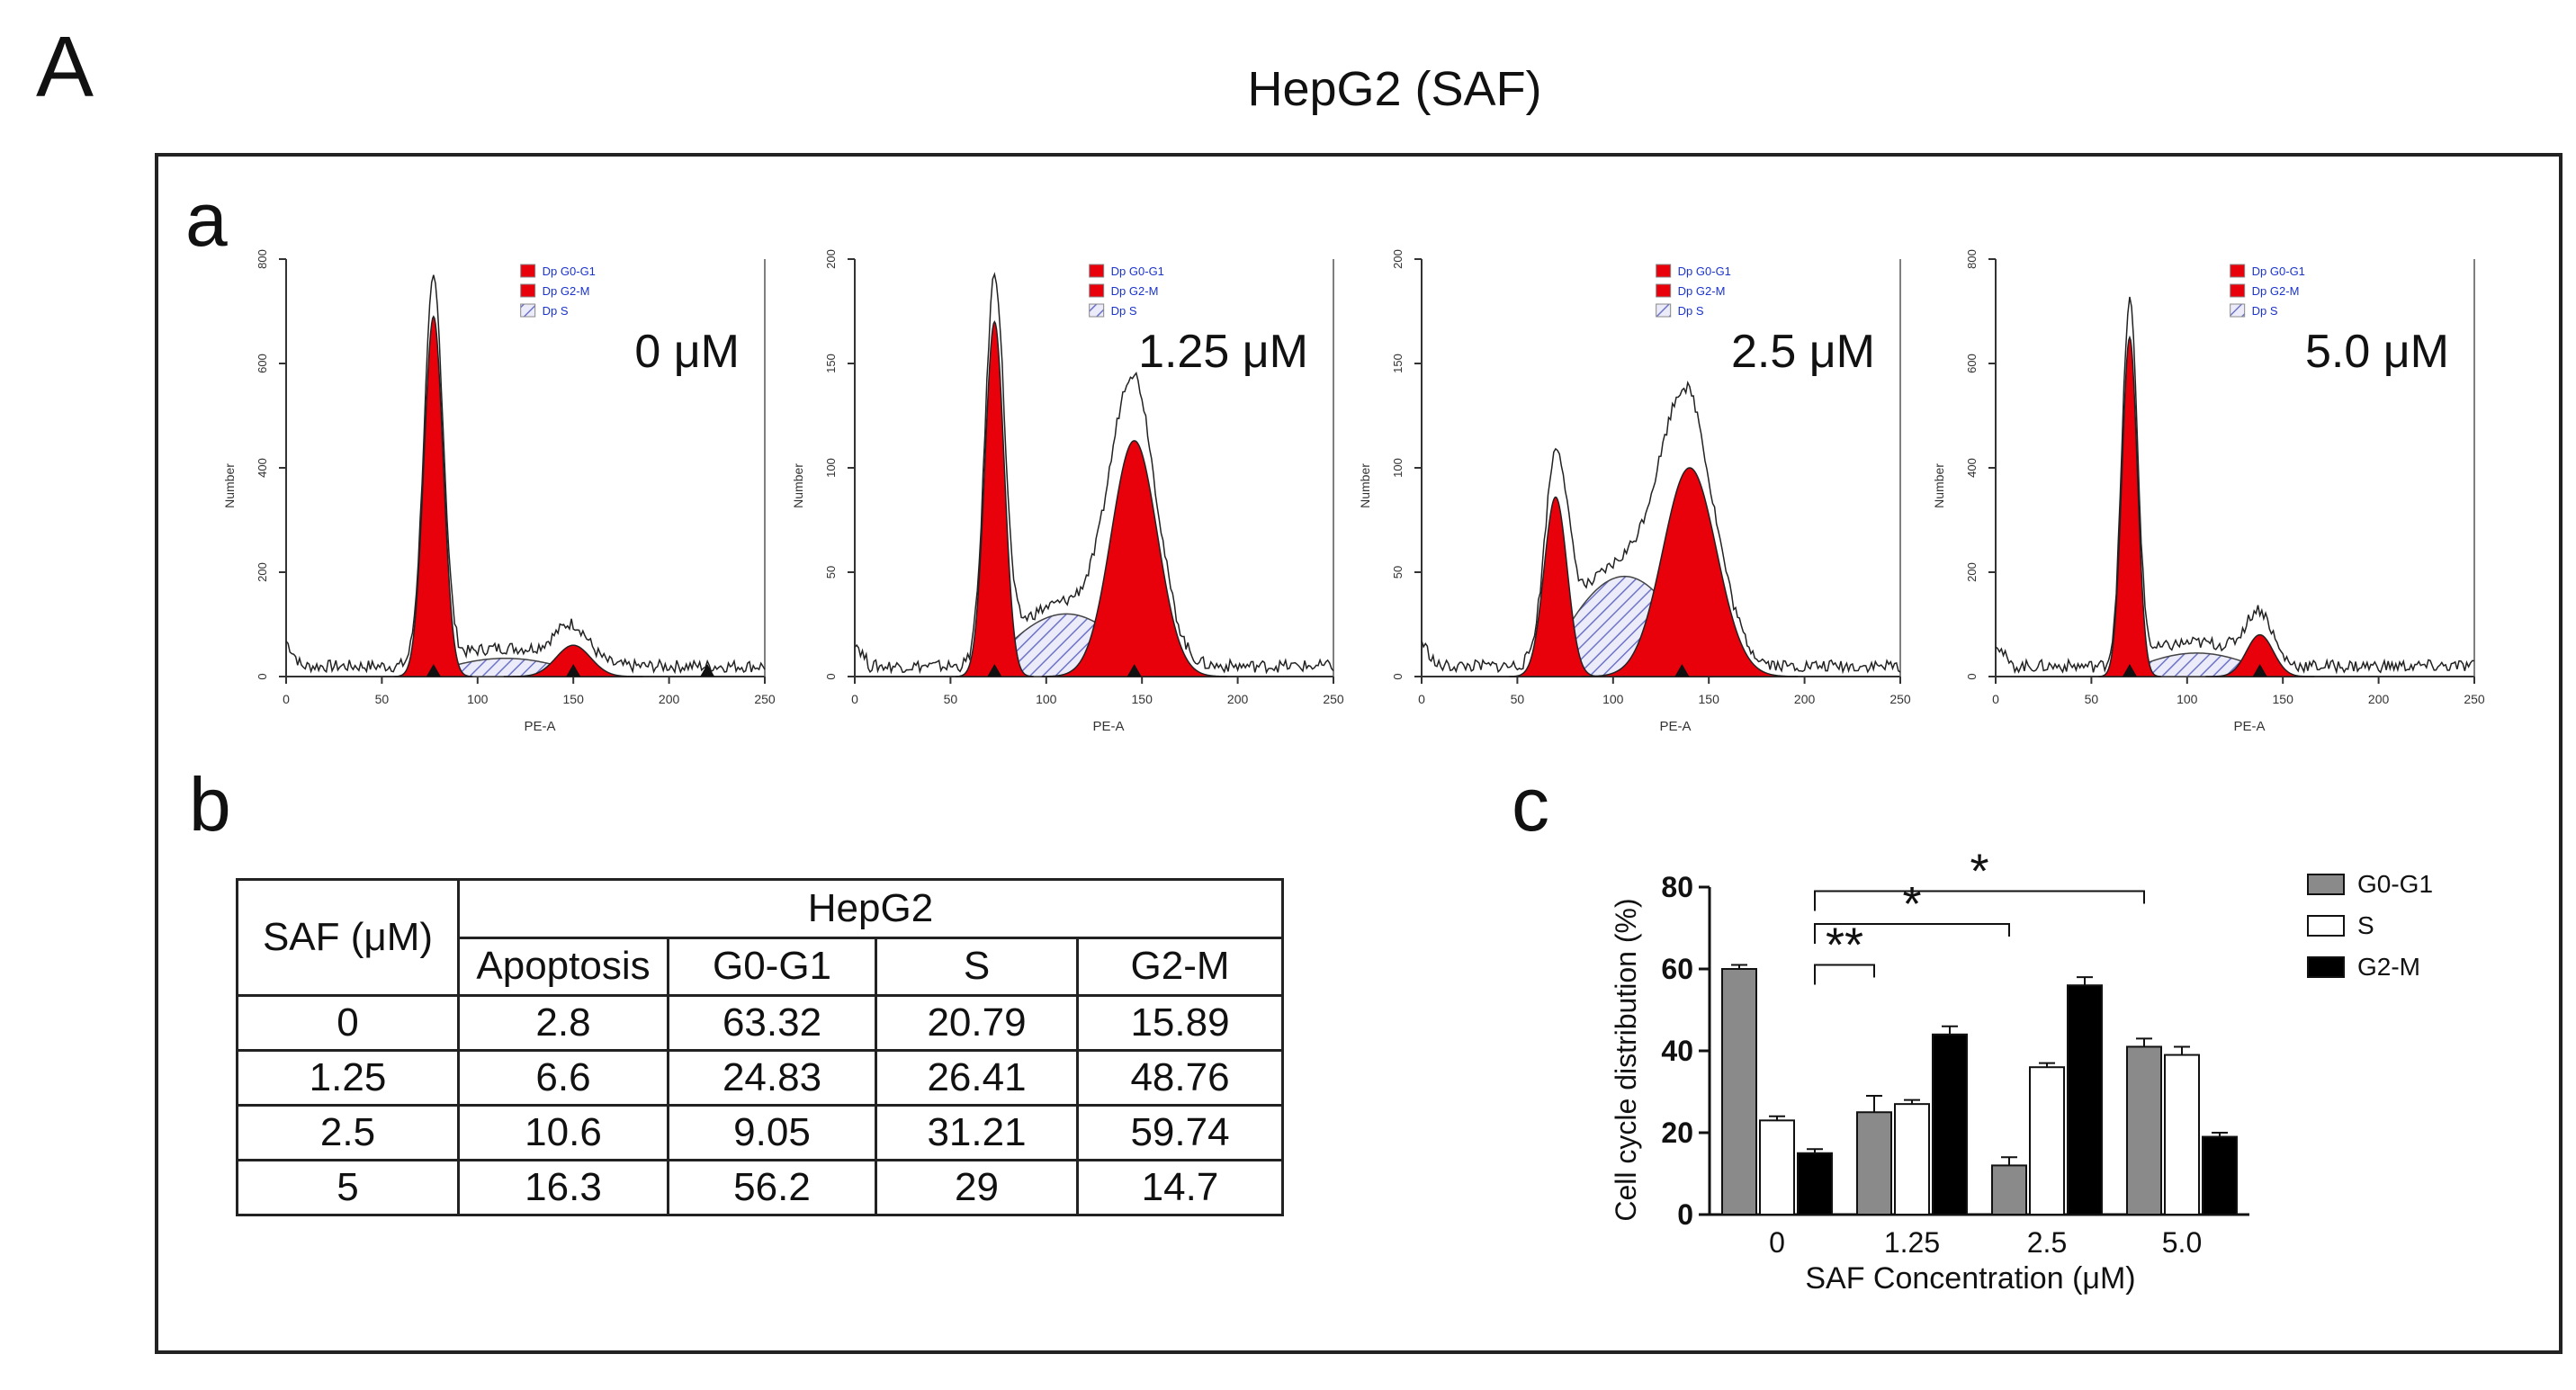  I want to click on figure-title: HepG2 (SAF), so click(1395, 89).